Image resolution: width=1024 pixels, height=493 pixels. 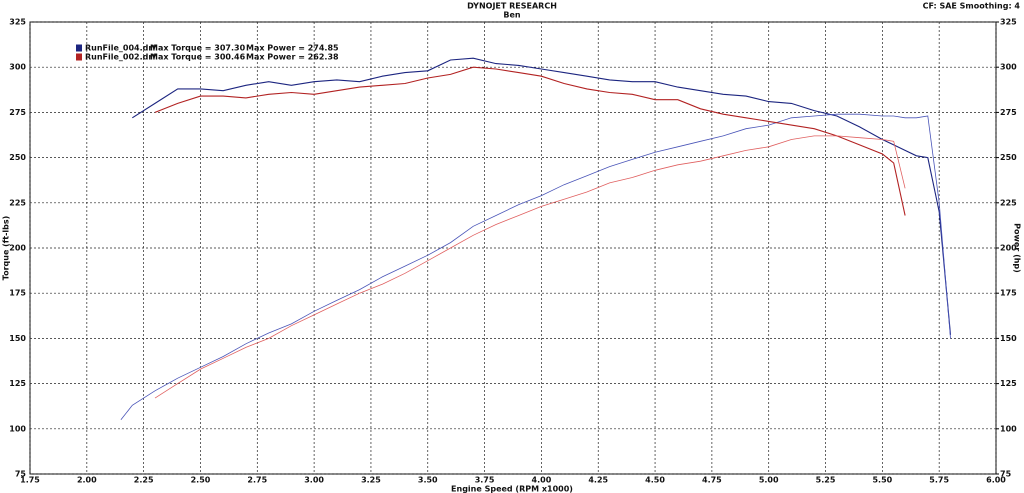 What do you see at coordinates (17, 67) in the screenshot?
I see `y-tick-label: 300` at bounding box center [17, 67].